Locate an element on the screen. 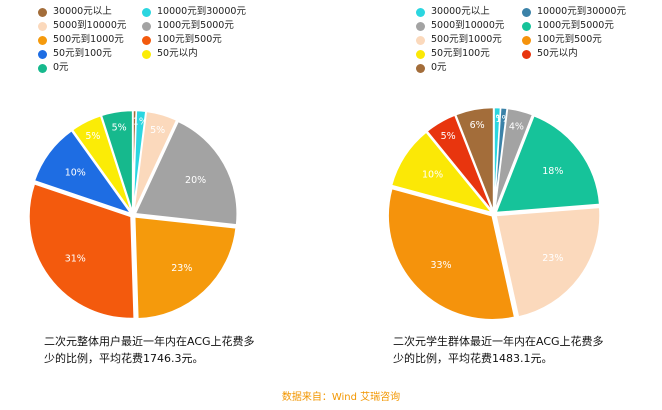 Image resolution: width=662 pixels, height=410 pixels. caption-line-2: 少的比例，平均花费1746.3元。 is located at coordinates (124, 358).